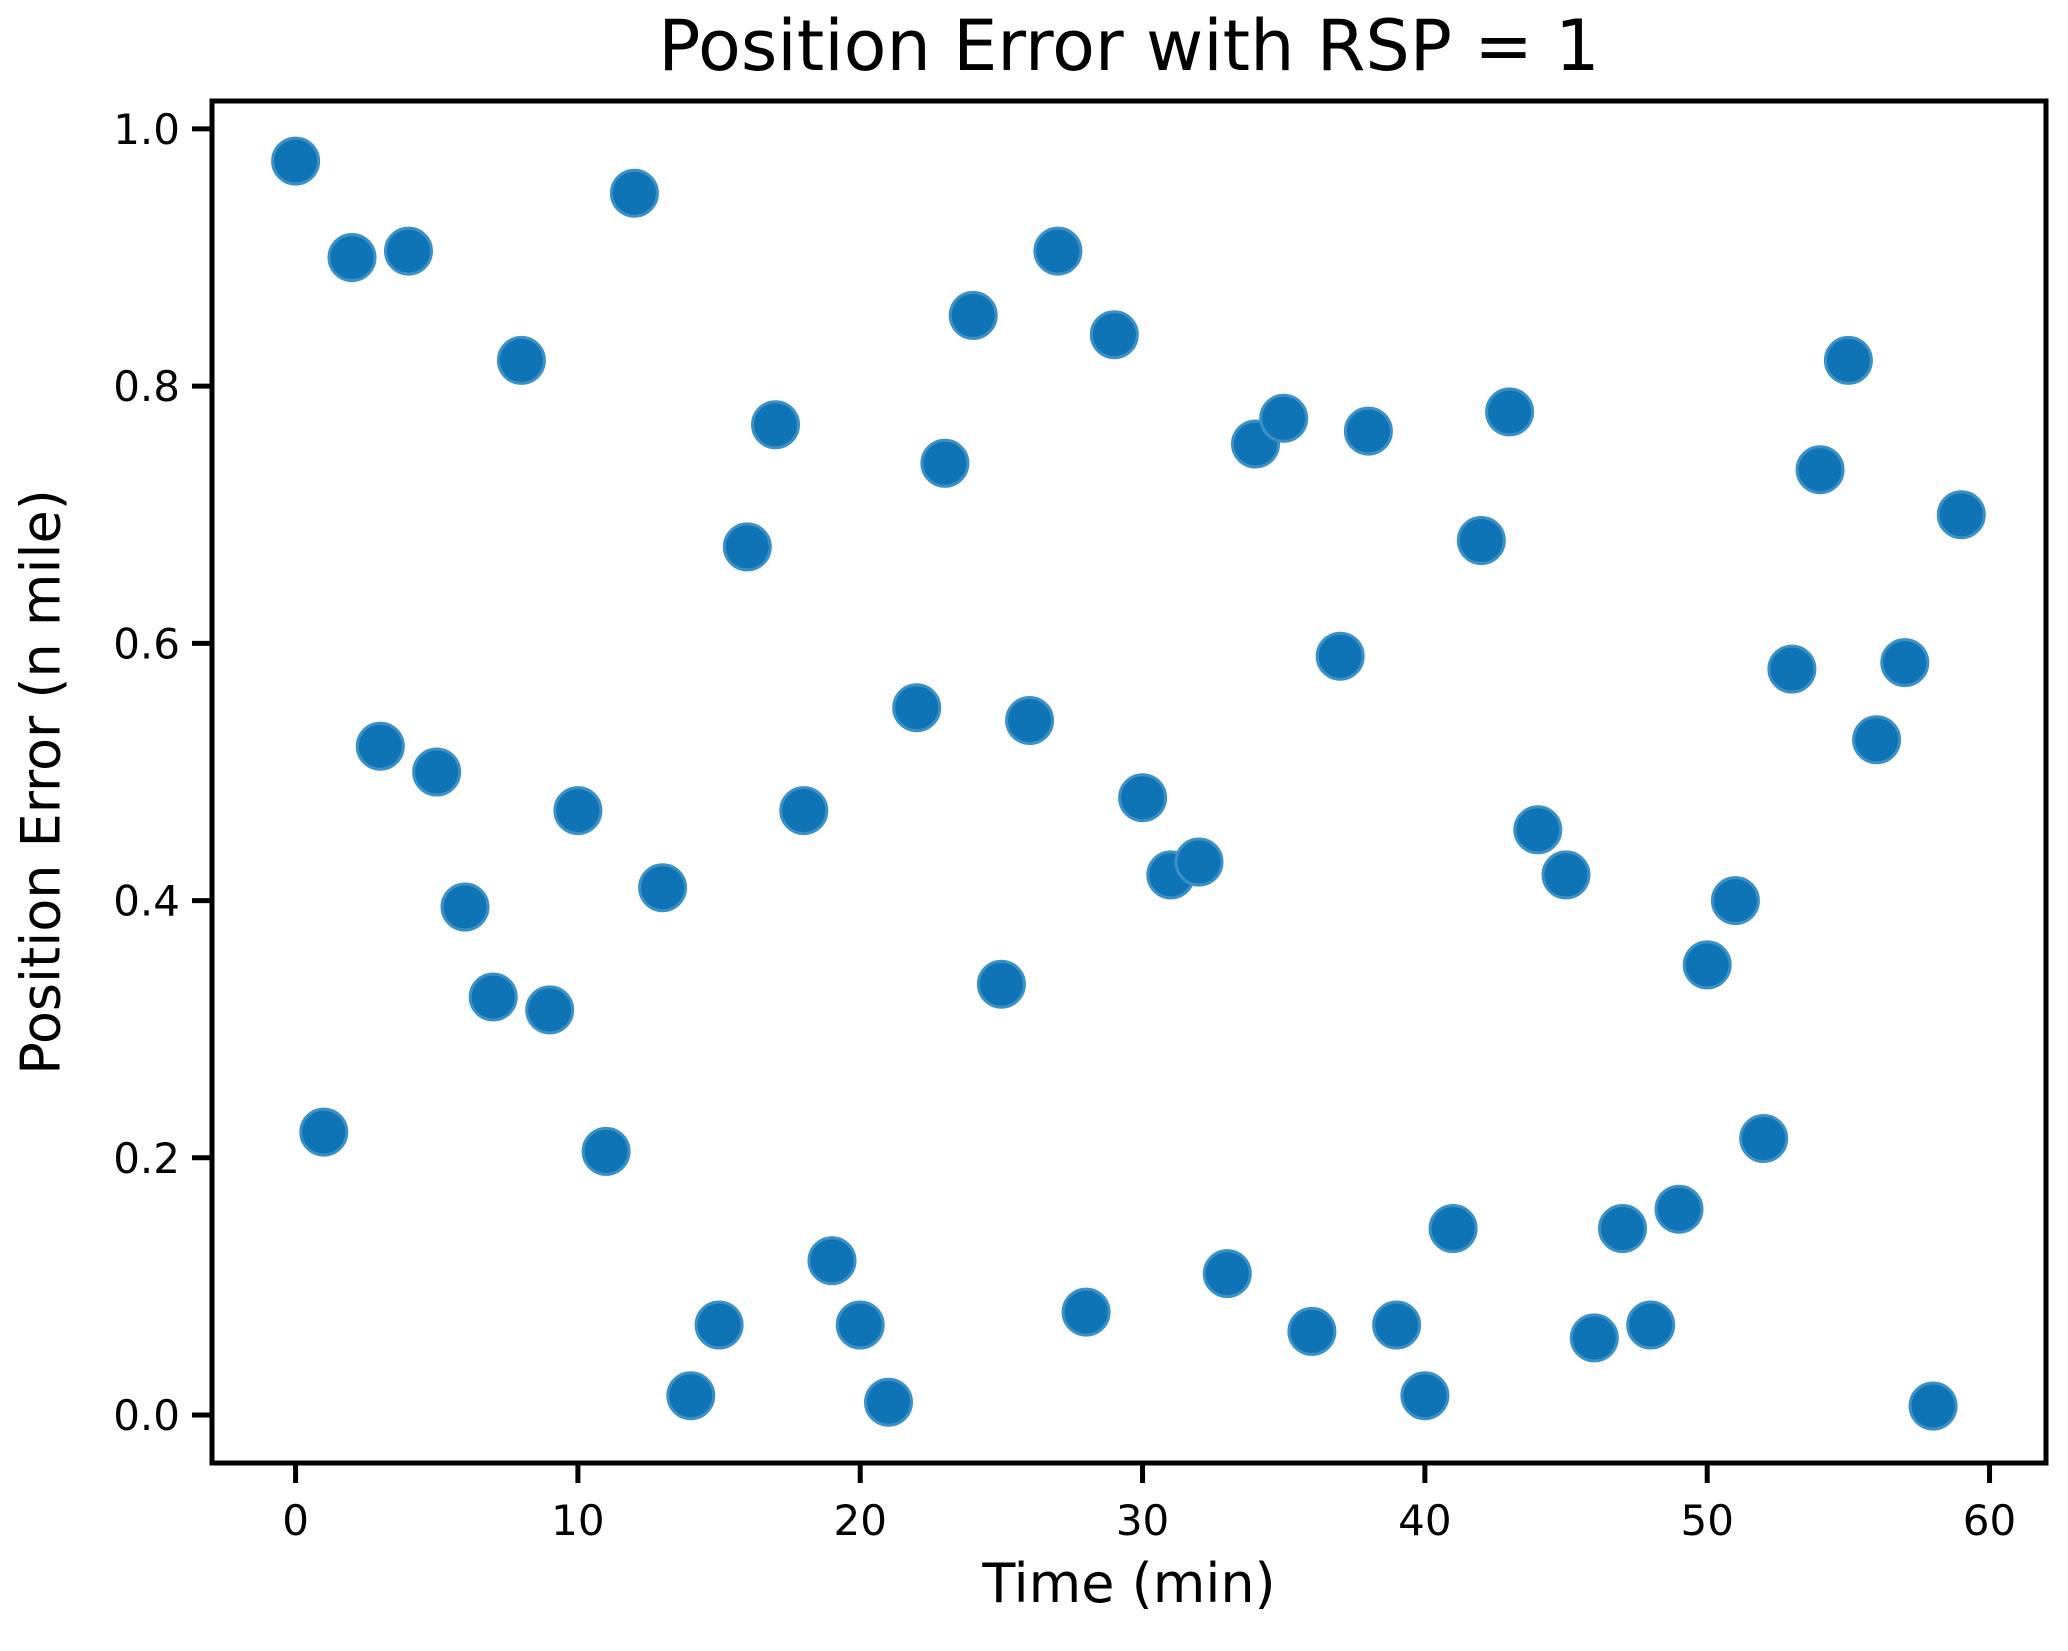 Image resolution: width=2068 pixels, height=1651 pixels. What do you see at coordinates (859, 1520) in the screenshot?
I see `x-tick-label: 20` at bounding box center [859, 1520].